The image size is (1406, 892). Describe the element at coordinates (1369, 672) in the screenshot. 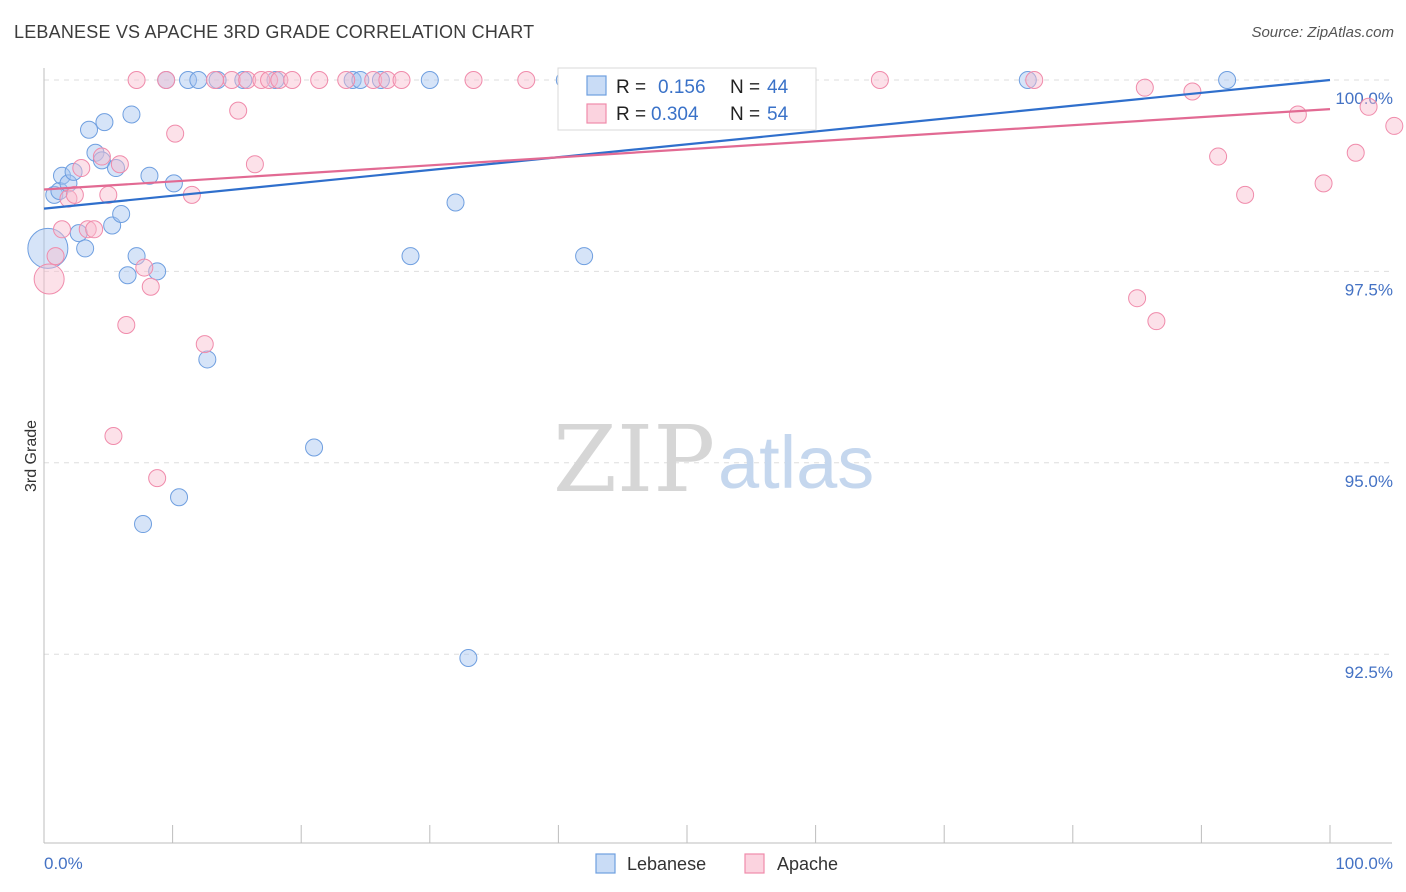

I see `y-tick-label-0: 92.5%` at that location.